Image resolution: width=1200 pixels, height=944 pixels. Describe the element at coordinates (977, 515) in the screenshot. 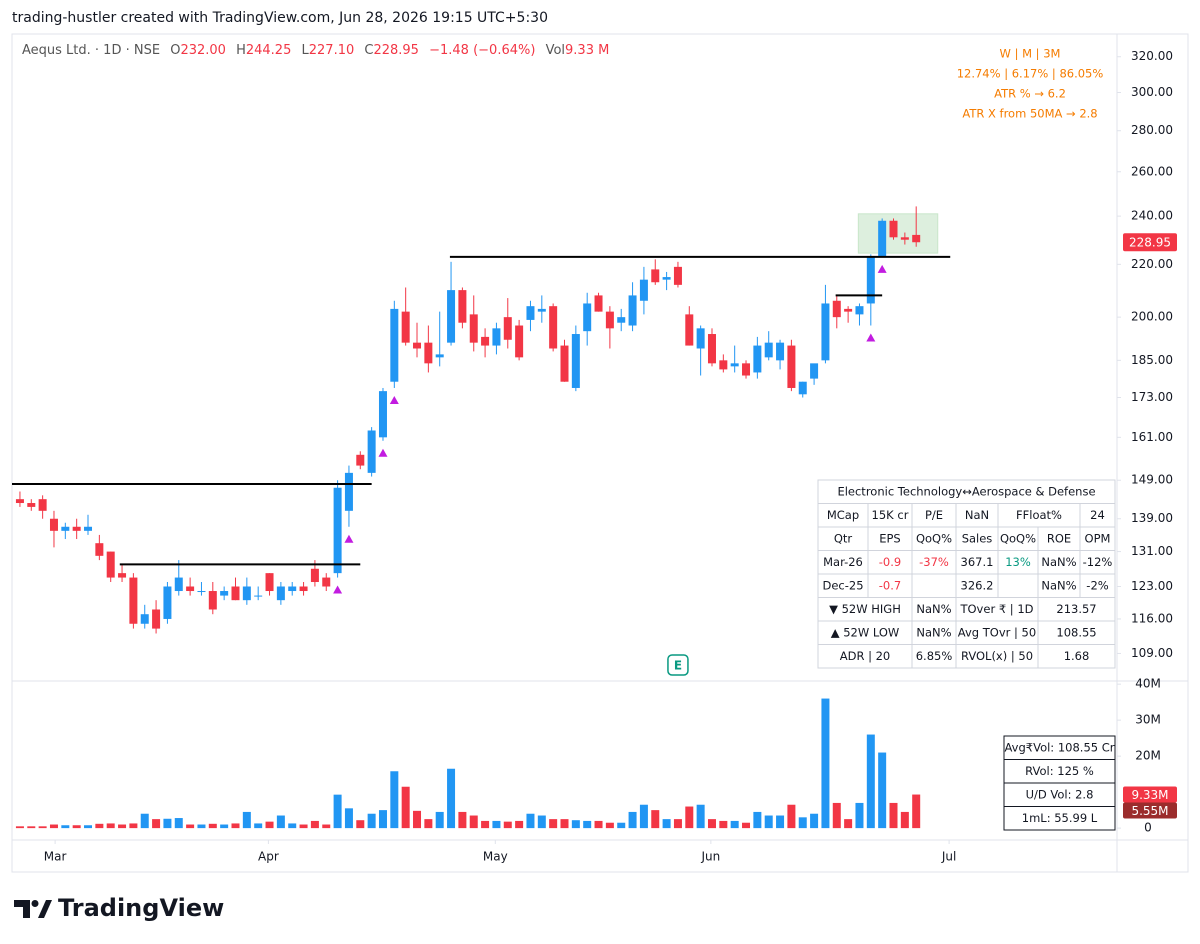

I see `table-text: NaN` at that location.